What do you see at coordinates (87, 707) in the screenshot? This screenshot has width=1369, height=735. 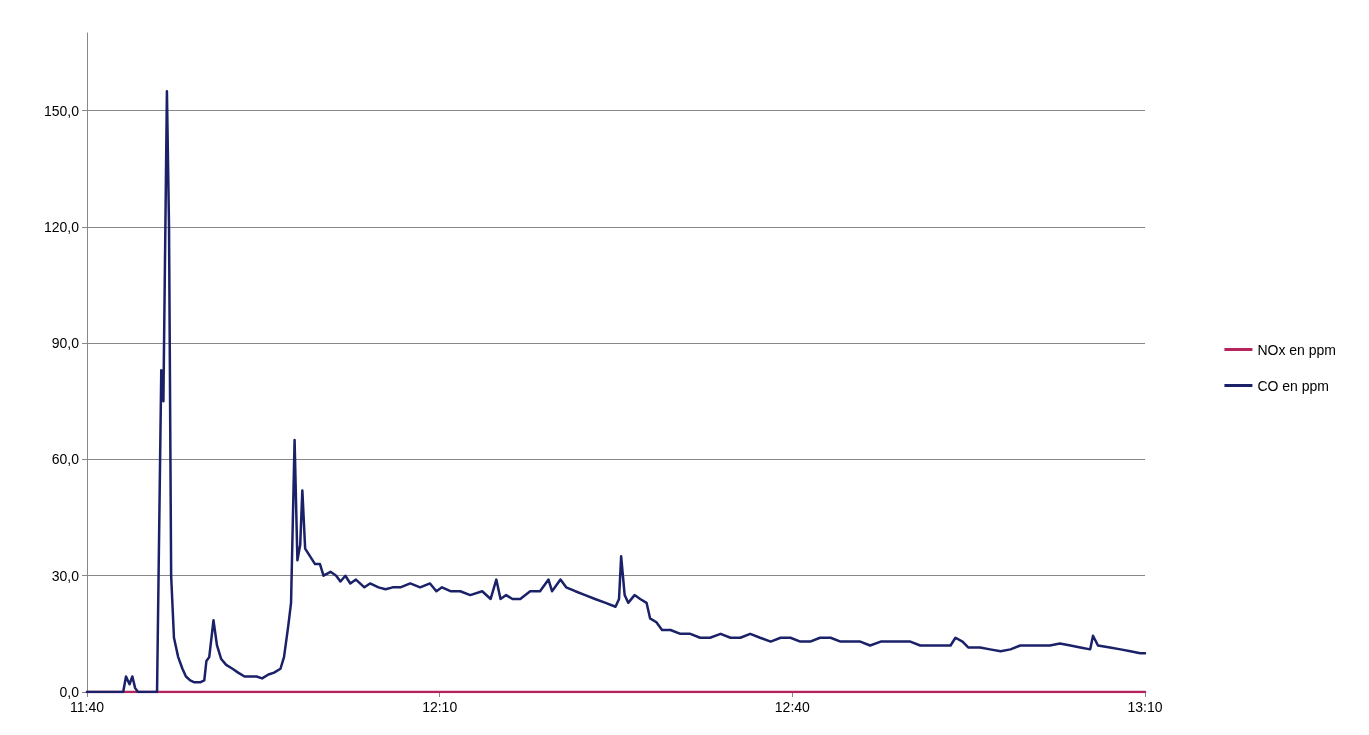 I see `x-tick-label: 11:40` at bounding box center [87, 707].